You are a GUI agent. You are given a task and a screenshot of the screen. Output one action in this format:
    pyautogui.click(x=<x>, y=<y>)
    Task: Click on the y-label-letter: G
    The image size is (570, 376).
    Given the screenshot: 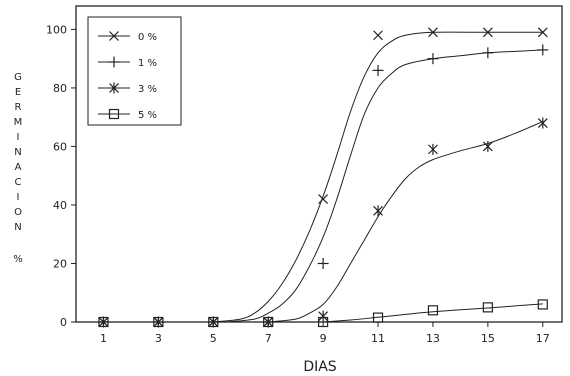 What is the action you would take?
    pyautogui.click(x=18, y=77)
    